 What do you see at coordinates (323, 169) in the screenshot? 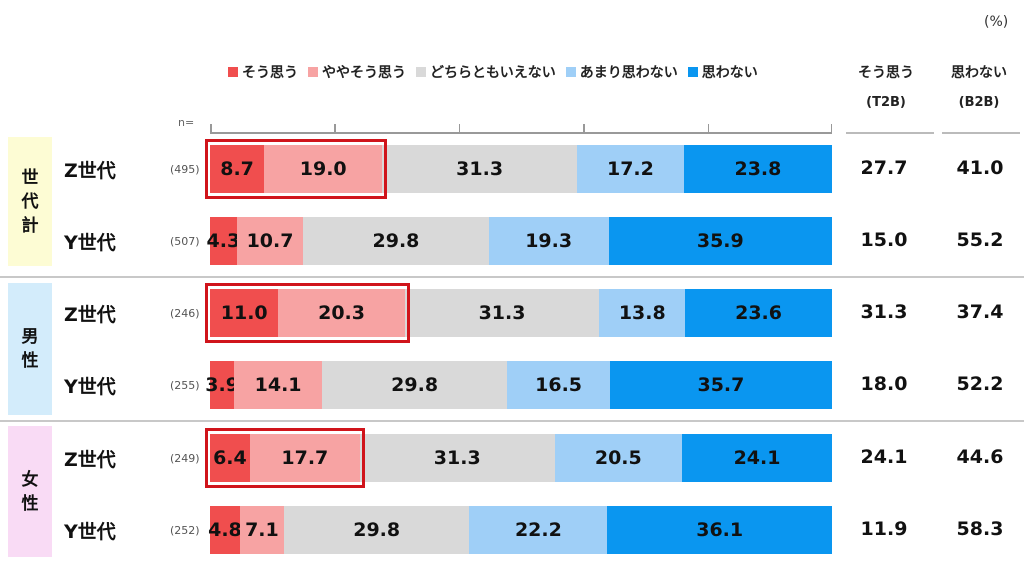
I see `bar-segment: 19.0` at bounding box center [323, 169].